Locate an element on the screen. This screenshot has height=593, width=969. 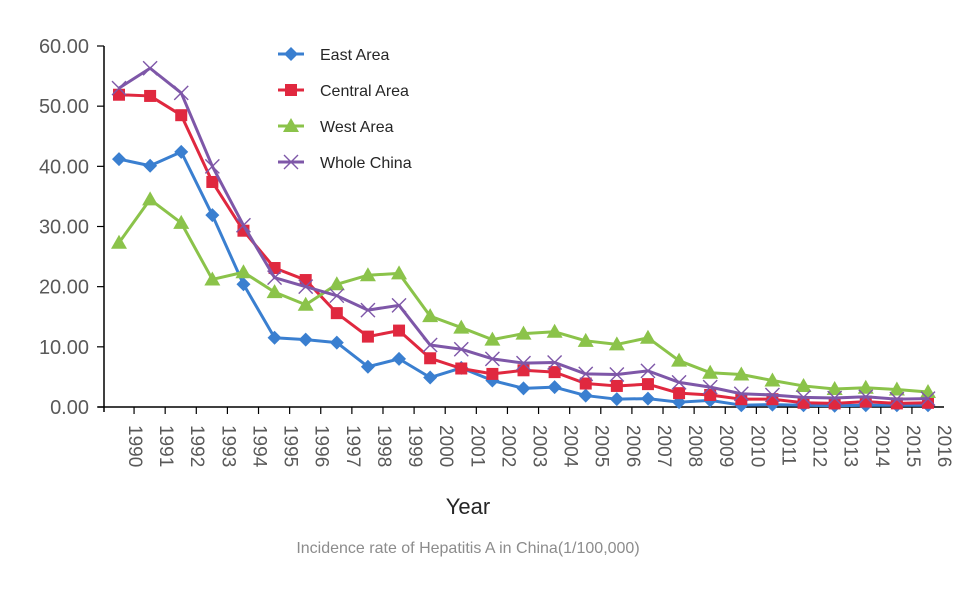
x-tick-label: 2003 is located at coordinates (539, 446).